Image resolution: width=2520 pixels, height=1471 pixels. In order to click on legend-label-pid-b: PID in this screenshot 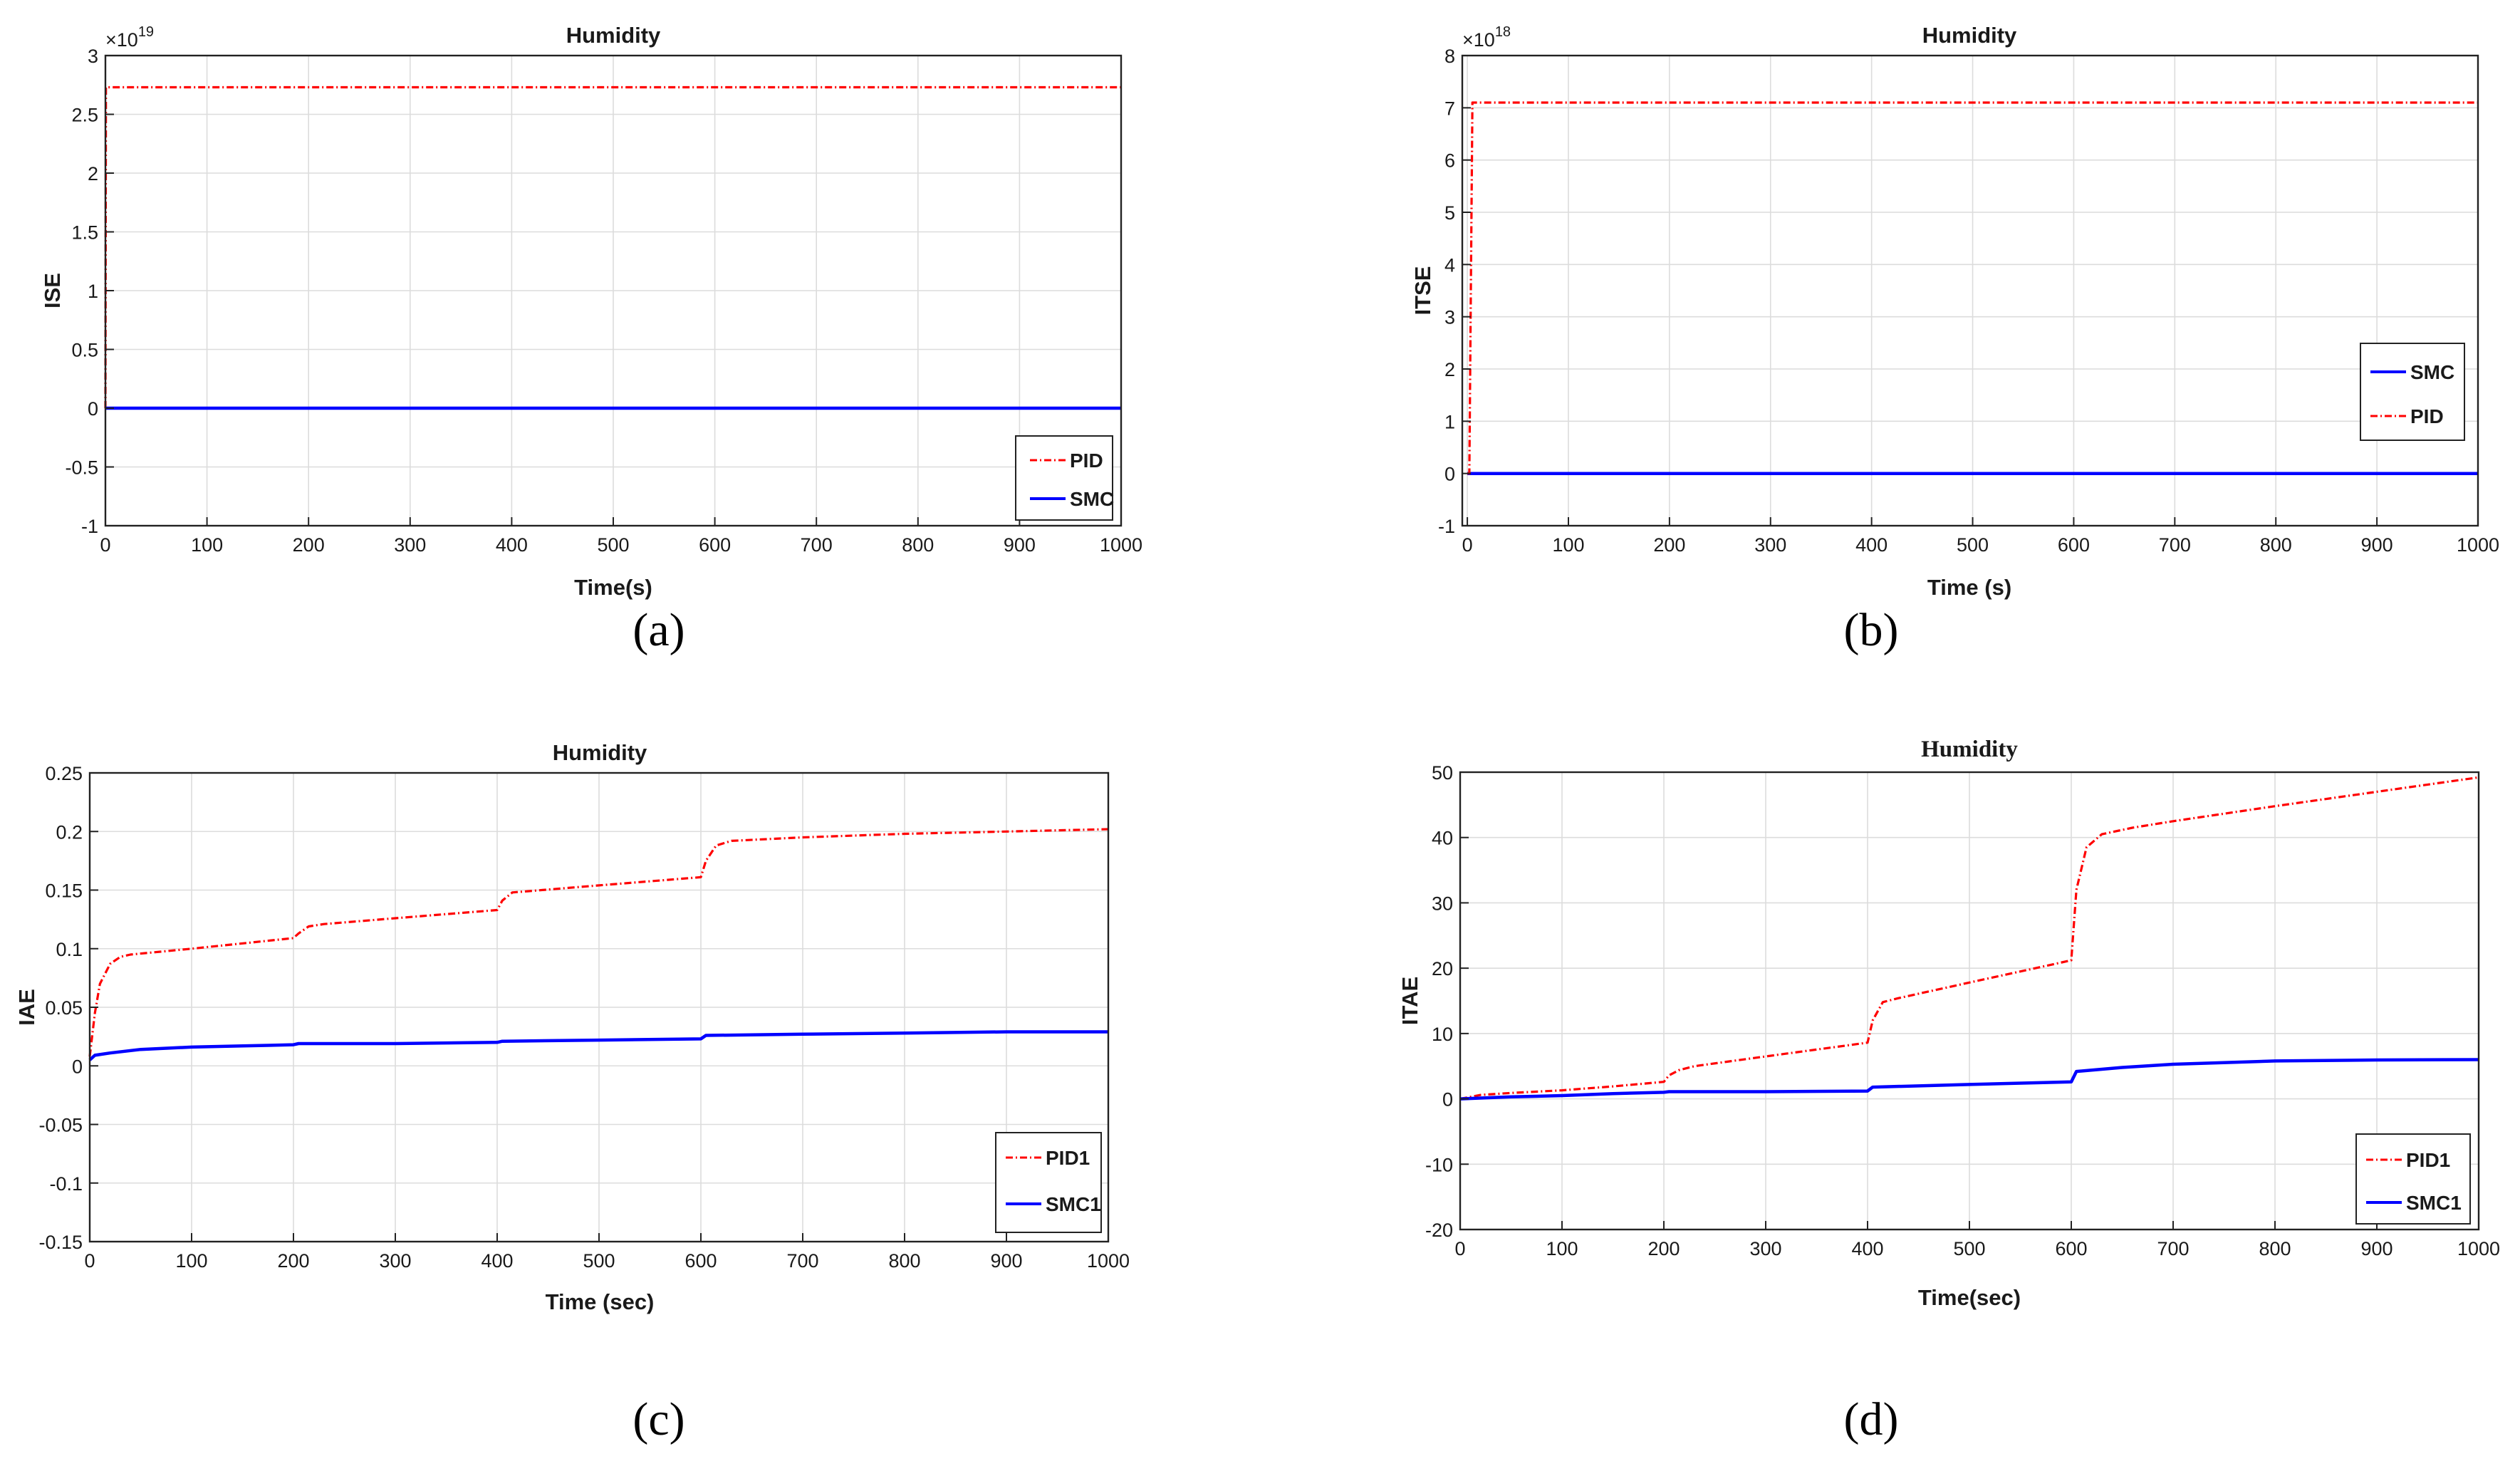, I will do `click(2427, 416)`.